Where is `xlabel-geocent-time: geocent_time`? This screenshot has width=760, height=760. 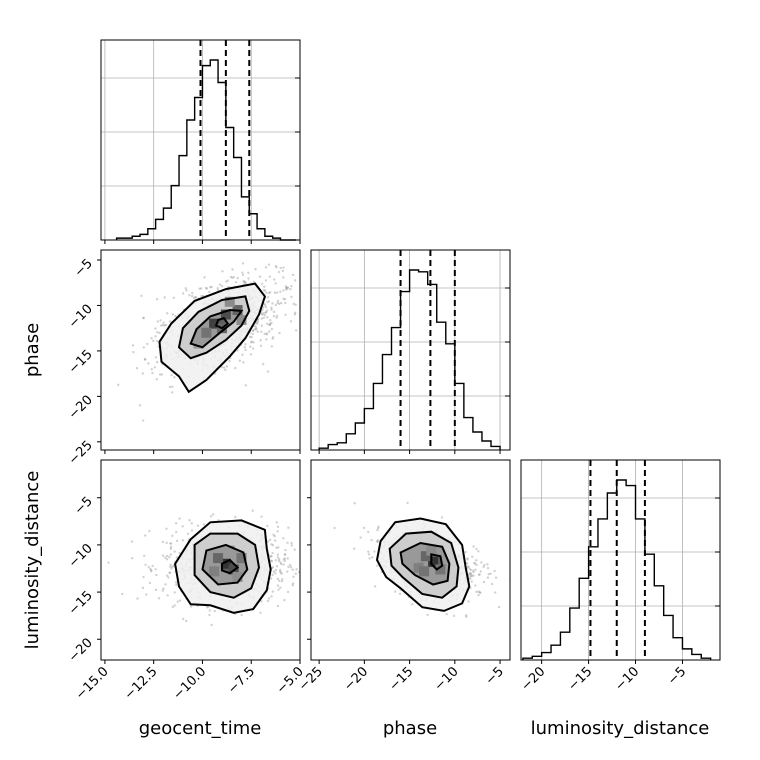
xlabel-geocent-time: geocent_time is located at coordinates (200, 728).